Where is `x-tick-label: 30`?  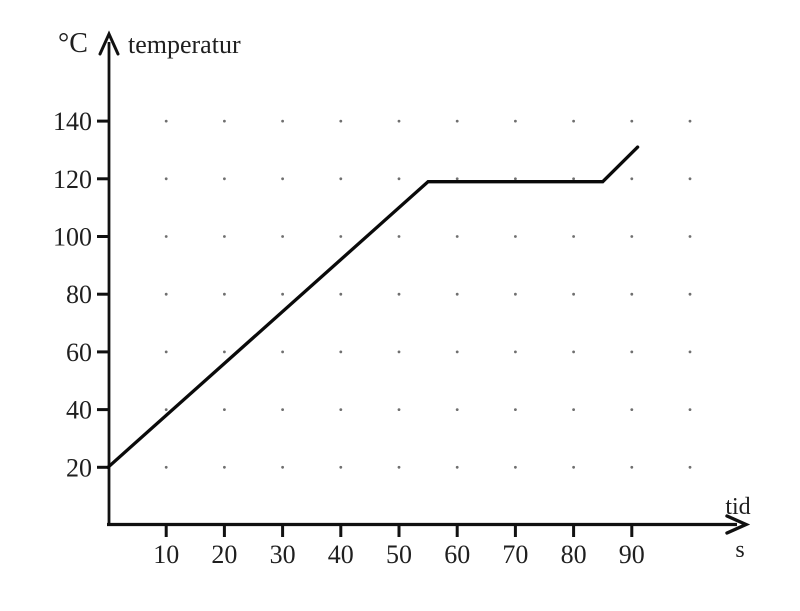 x-tick-label: 30 is located at coordinates (283, 554).